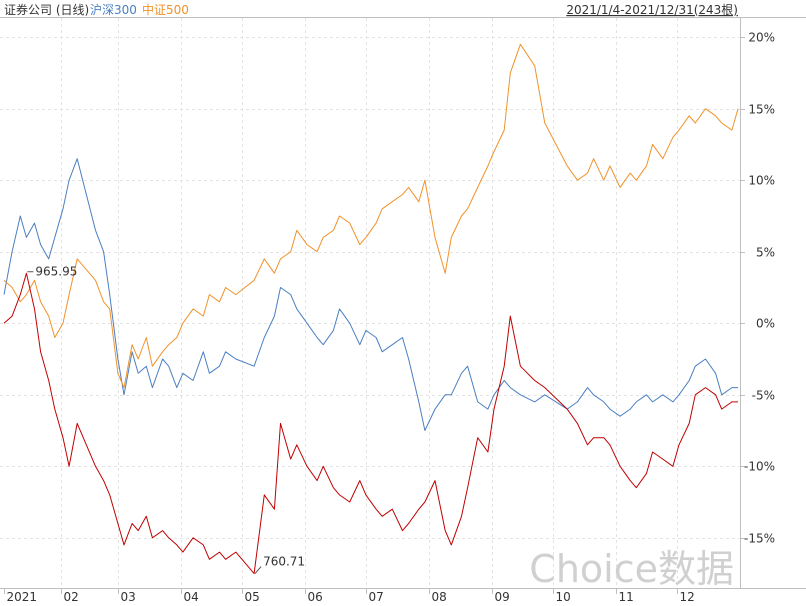 The width and height of the screenshot is (806, 606). I want to click on x-tick-label: 02, so click(71, 597).